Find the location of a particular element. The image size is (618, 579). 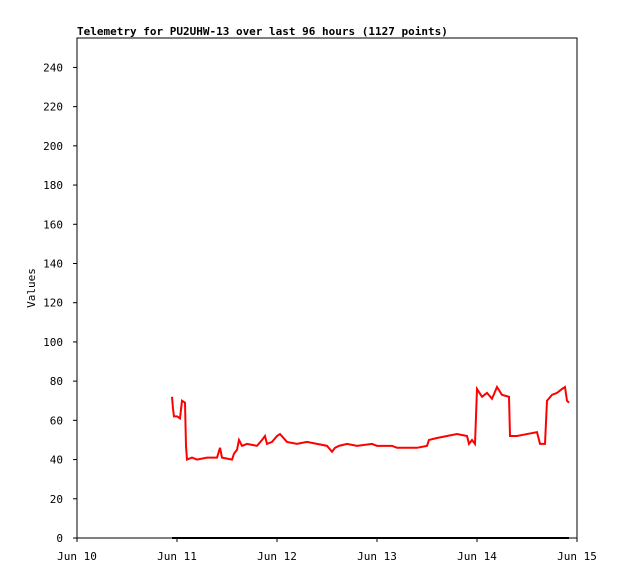

y-axis-label: Values is located at coordinates (31, 288).